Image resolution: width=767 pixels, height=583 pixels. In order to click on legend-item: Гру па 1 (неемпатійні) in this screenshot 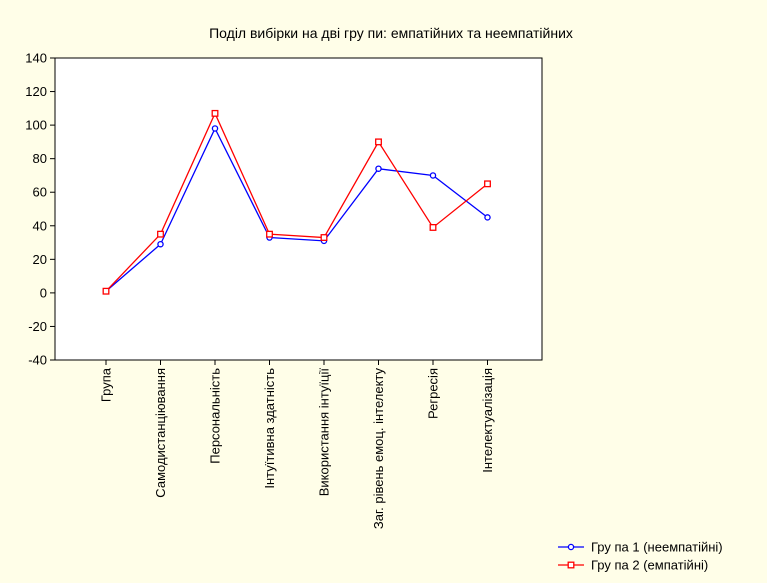, I will do `click(640, 547)`.